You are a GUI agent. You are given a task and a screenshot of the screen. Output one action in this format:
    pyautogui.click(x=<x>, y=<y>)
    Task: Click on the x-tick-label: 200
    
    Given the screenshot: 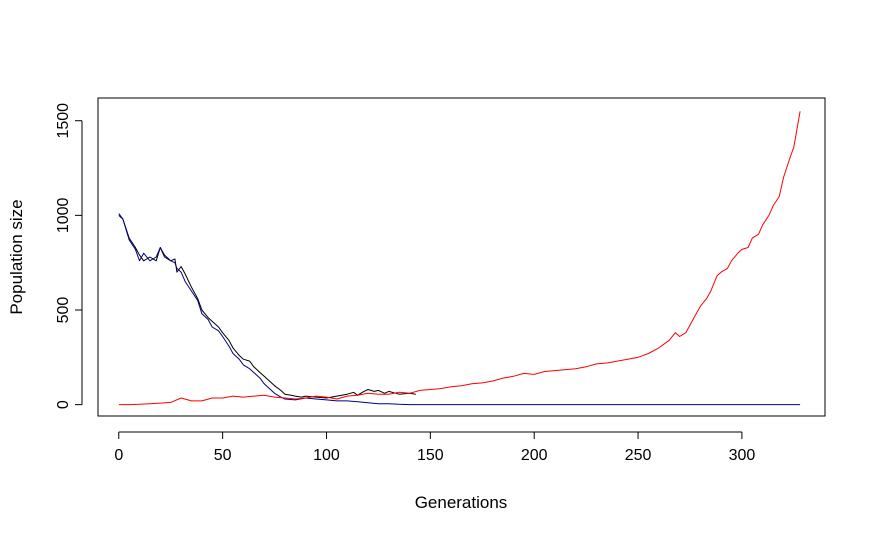 What is the action you would take?
    pyautogui.click(x=534, y=455)
    